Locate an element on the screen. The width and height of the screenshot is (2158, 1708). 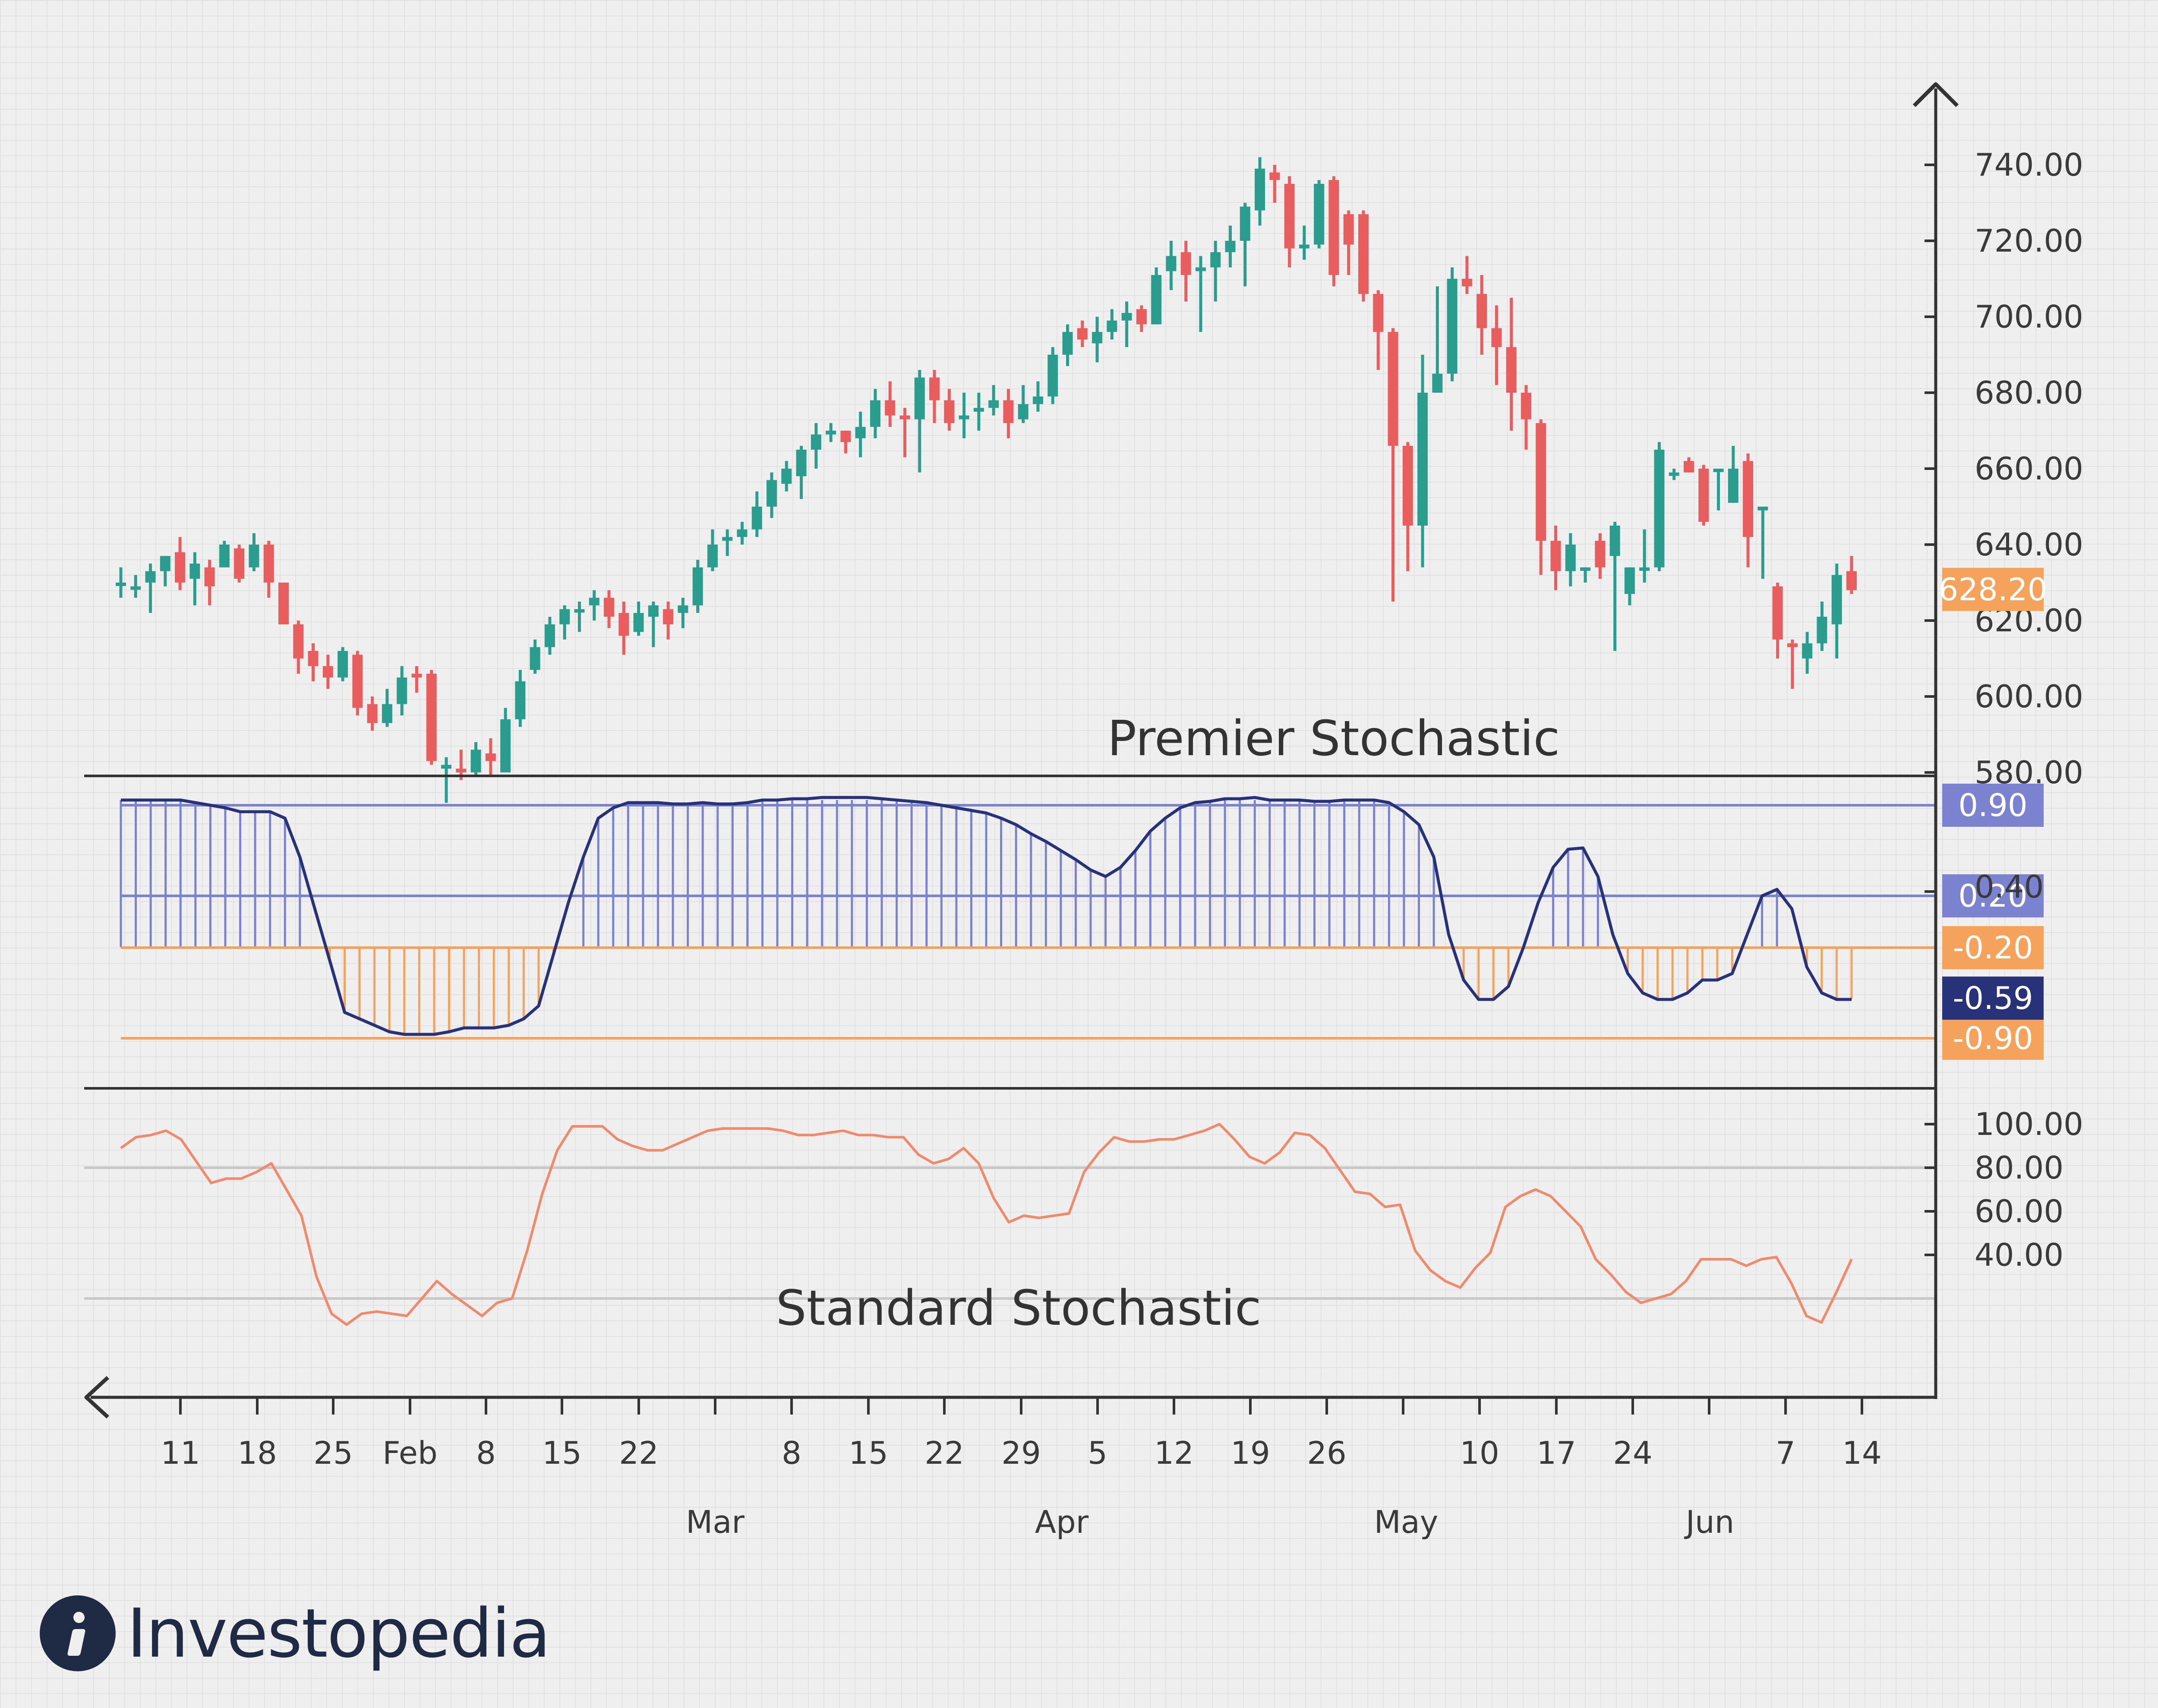
last-price-tag is located at coordinates (1993, 589).